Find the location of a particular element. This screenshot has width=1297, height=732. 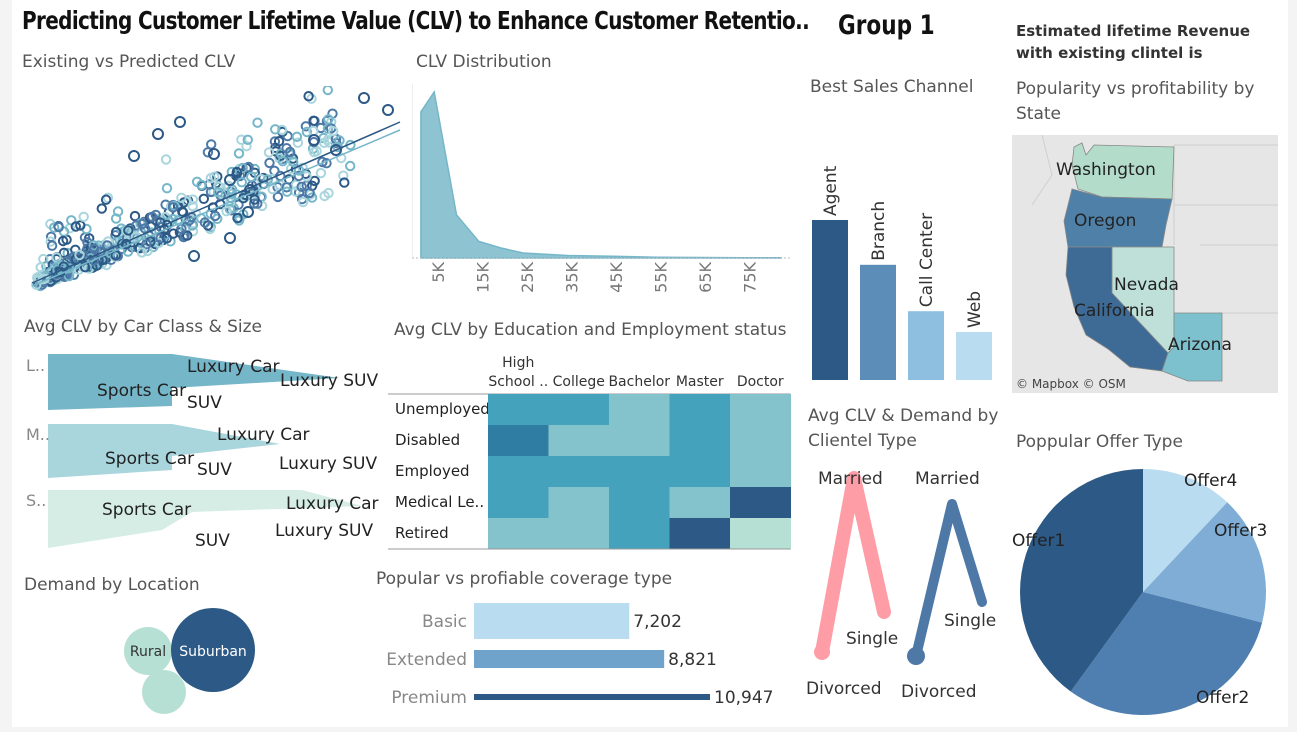

heatmap-row-label: Retired is located at coordinates (422, 533).